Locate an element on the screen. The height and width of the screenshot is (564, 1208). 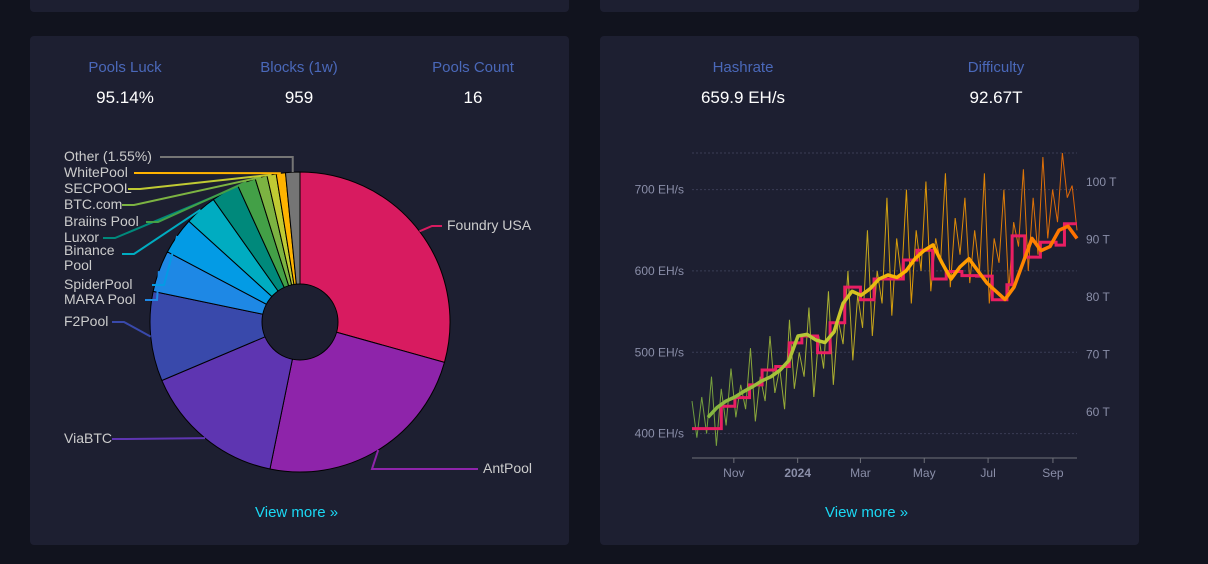
stat-label: Pools Luck is located at coordinates (125, 67).